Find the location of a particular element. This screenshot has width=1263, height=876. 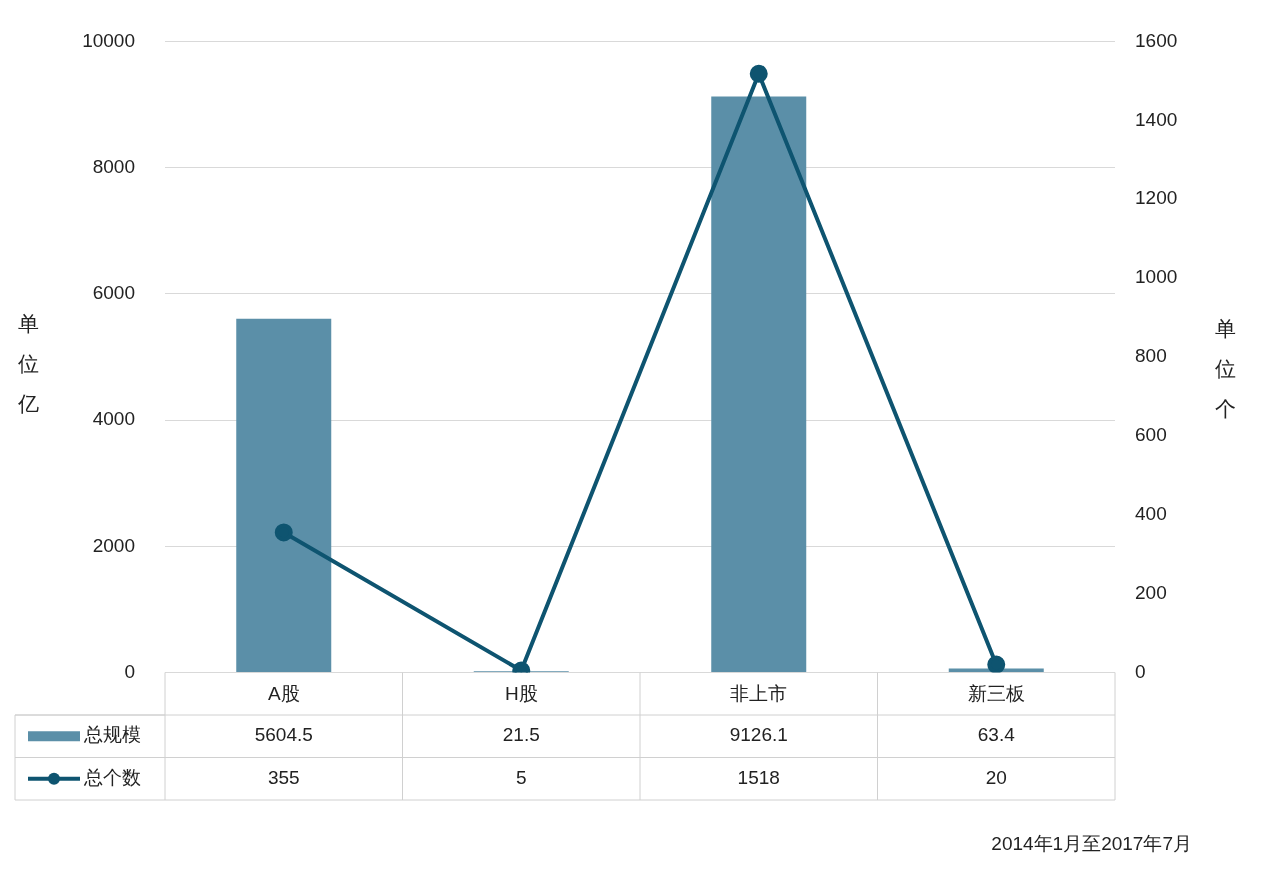

y2-tick-label: 200 is located at coordinates (1151, 592).